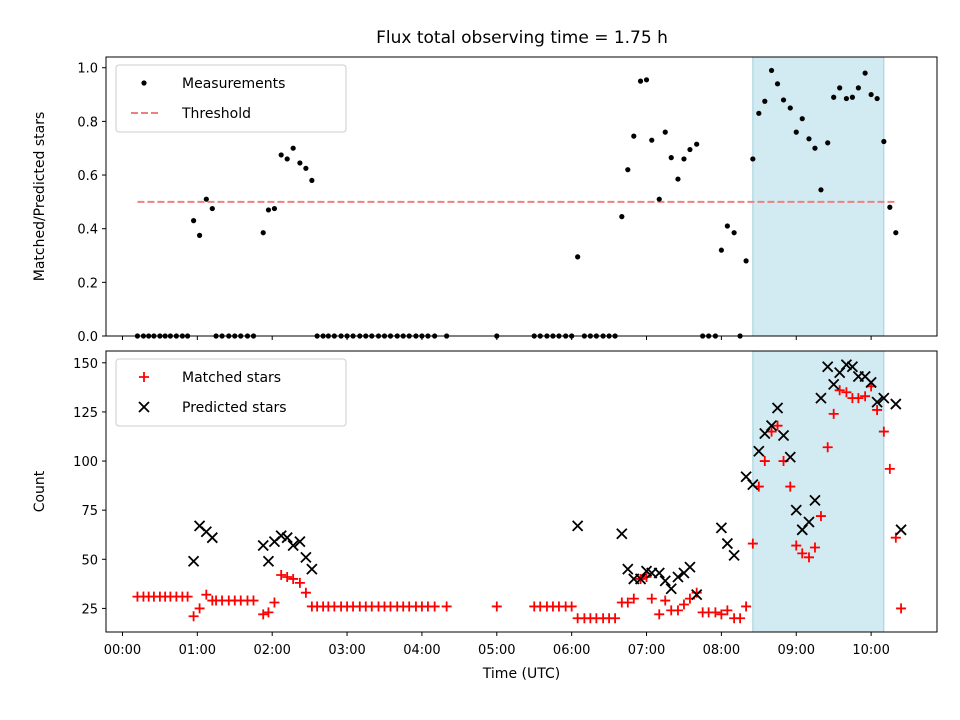 The width and height of the screenshot is (960, 720). Describe the element at coordinates (721, 650) in the screenshot. I see `x-tick-label: 08:00` at that location.